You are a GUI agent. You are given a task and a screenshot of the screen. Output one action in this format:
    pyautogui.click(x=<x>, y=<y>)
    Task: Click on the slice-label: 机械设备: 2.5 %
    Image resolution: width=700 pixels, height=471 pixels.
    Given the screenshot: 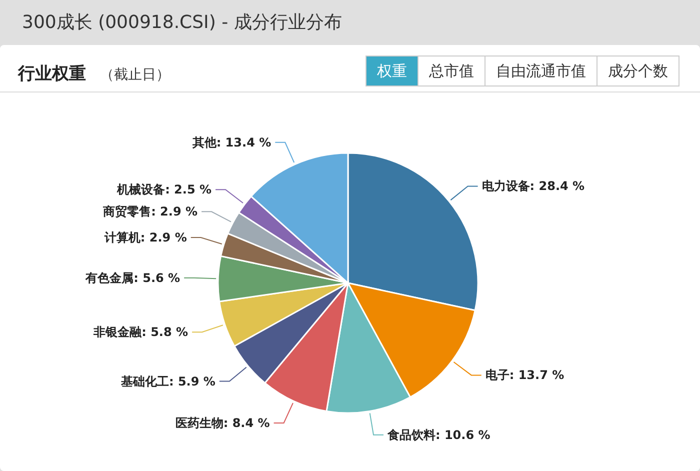 What is the action you would take?
    pyautogui.click(x=164, y=189)
    